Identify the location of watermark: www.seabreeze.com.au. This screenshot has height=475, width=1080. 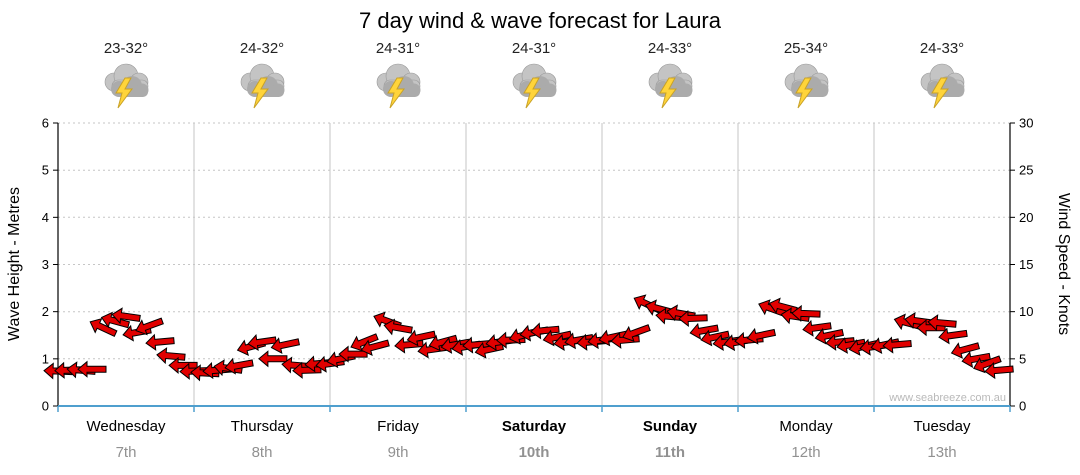
(947, 398).